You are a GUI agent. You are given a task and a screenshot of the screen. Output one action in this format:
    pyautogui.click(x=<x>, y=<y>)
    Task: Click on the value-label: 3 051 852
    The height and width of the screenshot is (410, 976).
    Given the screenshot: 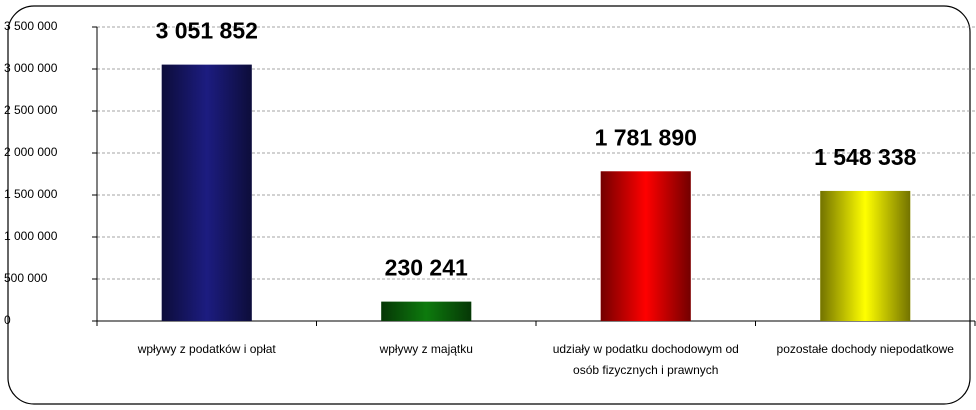 What is the action you would take?
    pyautogui.click(x=207, y=31)
    